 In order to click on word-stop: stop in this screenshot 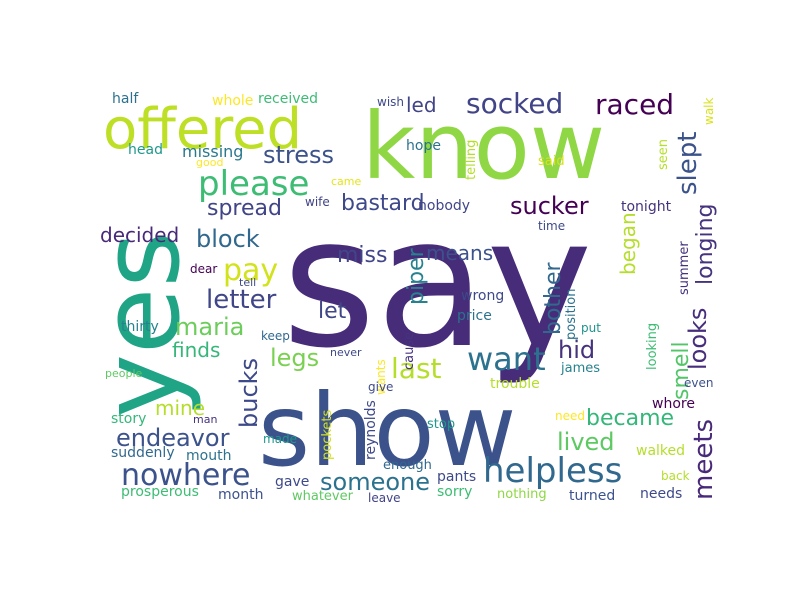, I will do `click(441, 424)`.